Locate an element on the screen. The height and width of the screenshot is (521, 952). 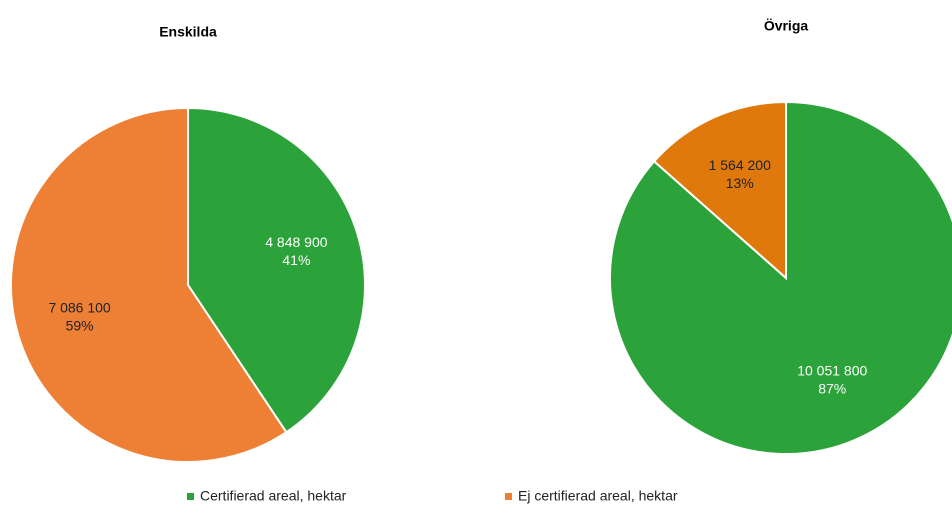
slice-value-label: 4 848 900 is located at coordinates (296, 242).